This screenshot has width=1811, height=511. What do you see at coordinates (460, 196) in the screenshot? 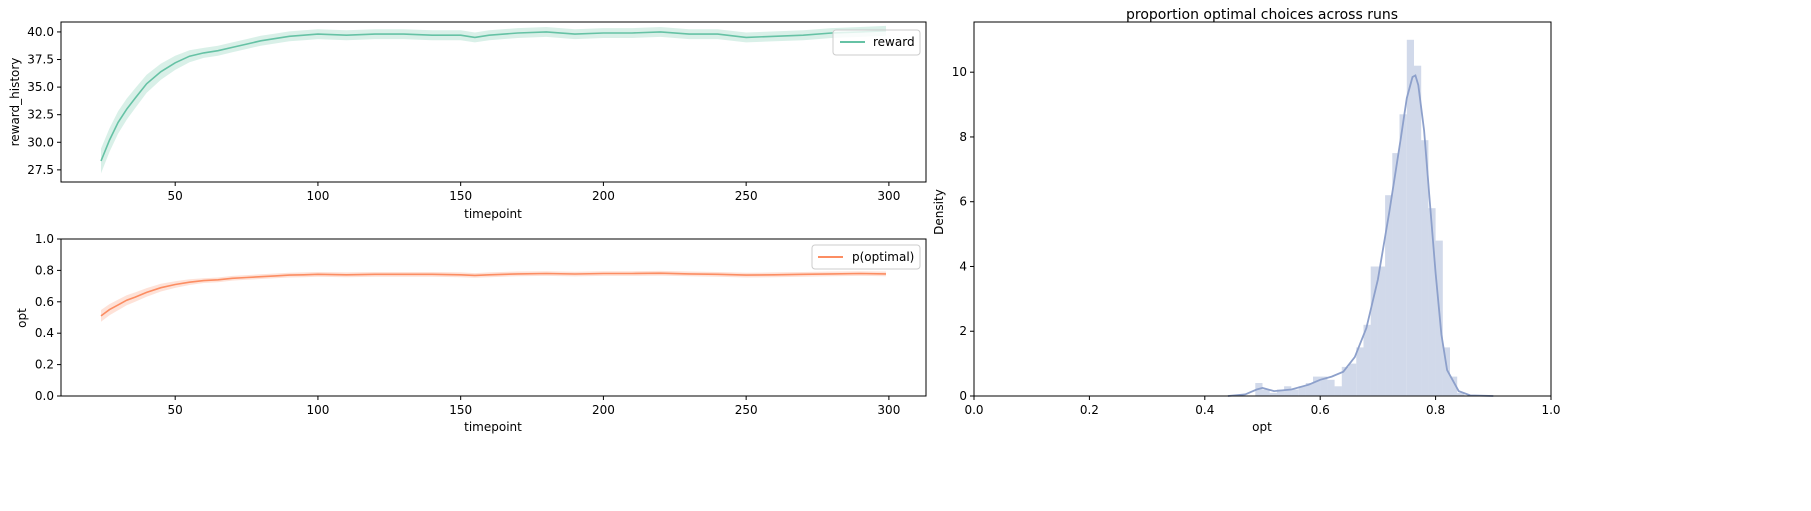
I see `reward-xtick-label: 150` at bounding box center [460, 196].